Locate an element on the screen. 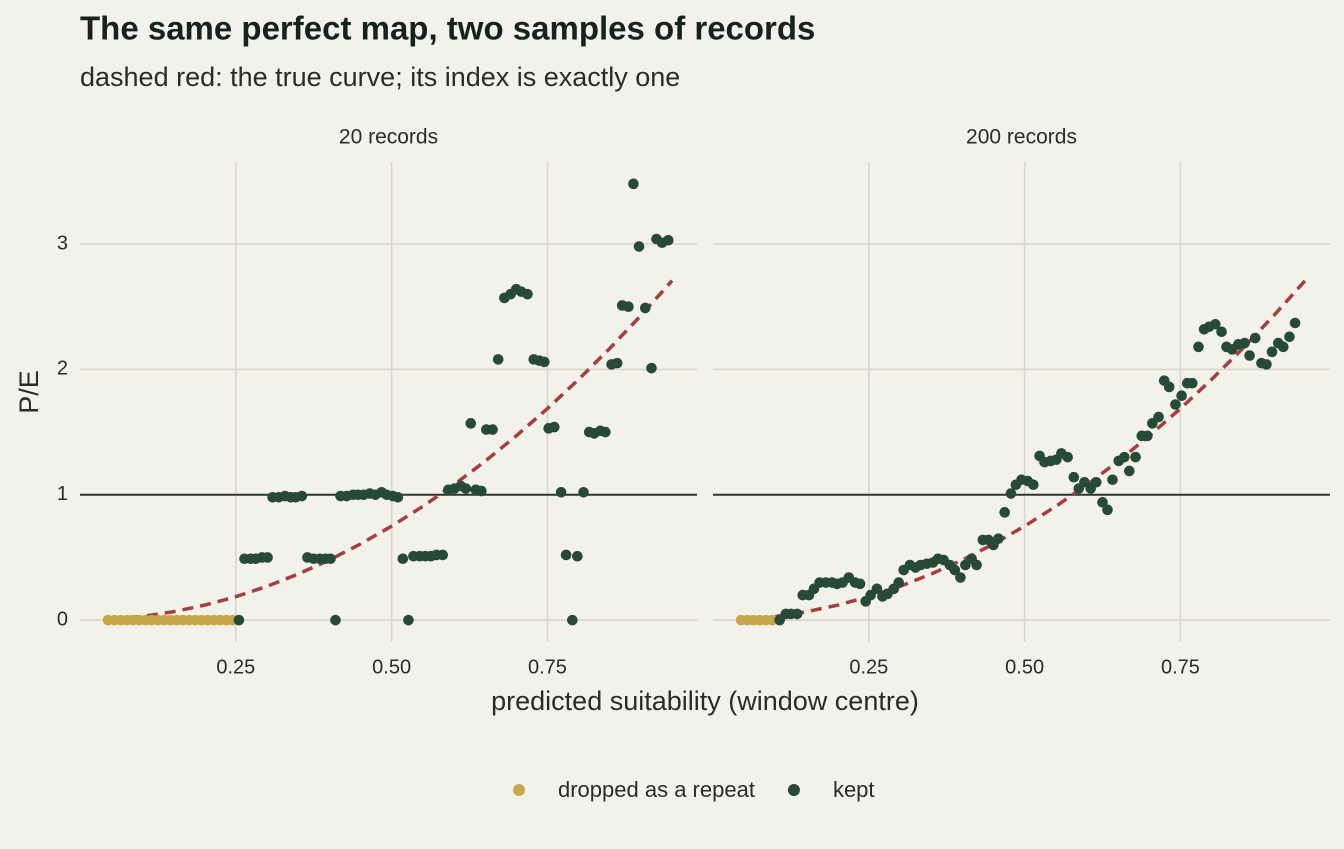 This screenshot has height=849, width=1344. panel-title: 20 records is located at coordinates (388, 137).